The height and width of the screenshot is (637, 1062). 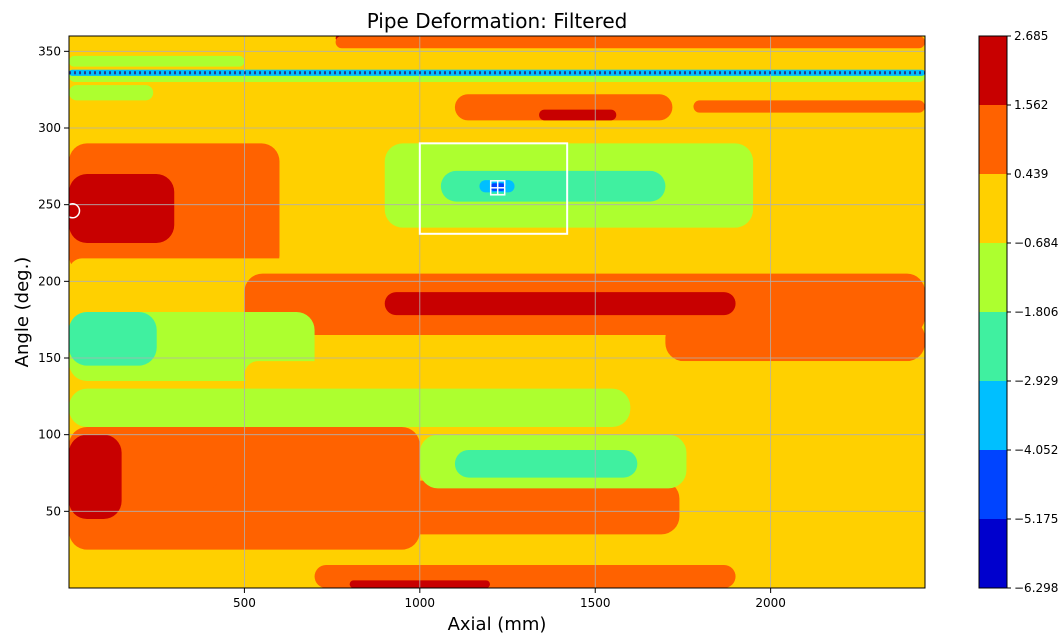 I want to click on colorbar-tick-label: 2.685, so click(x=1031, y=36).